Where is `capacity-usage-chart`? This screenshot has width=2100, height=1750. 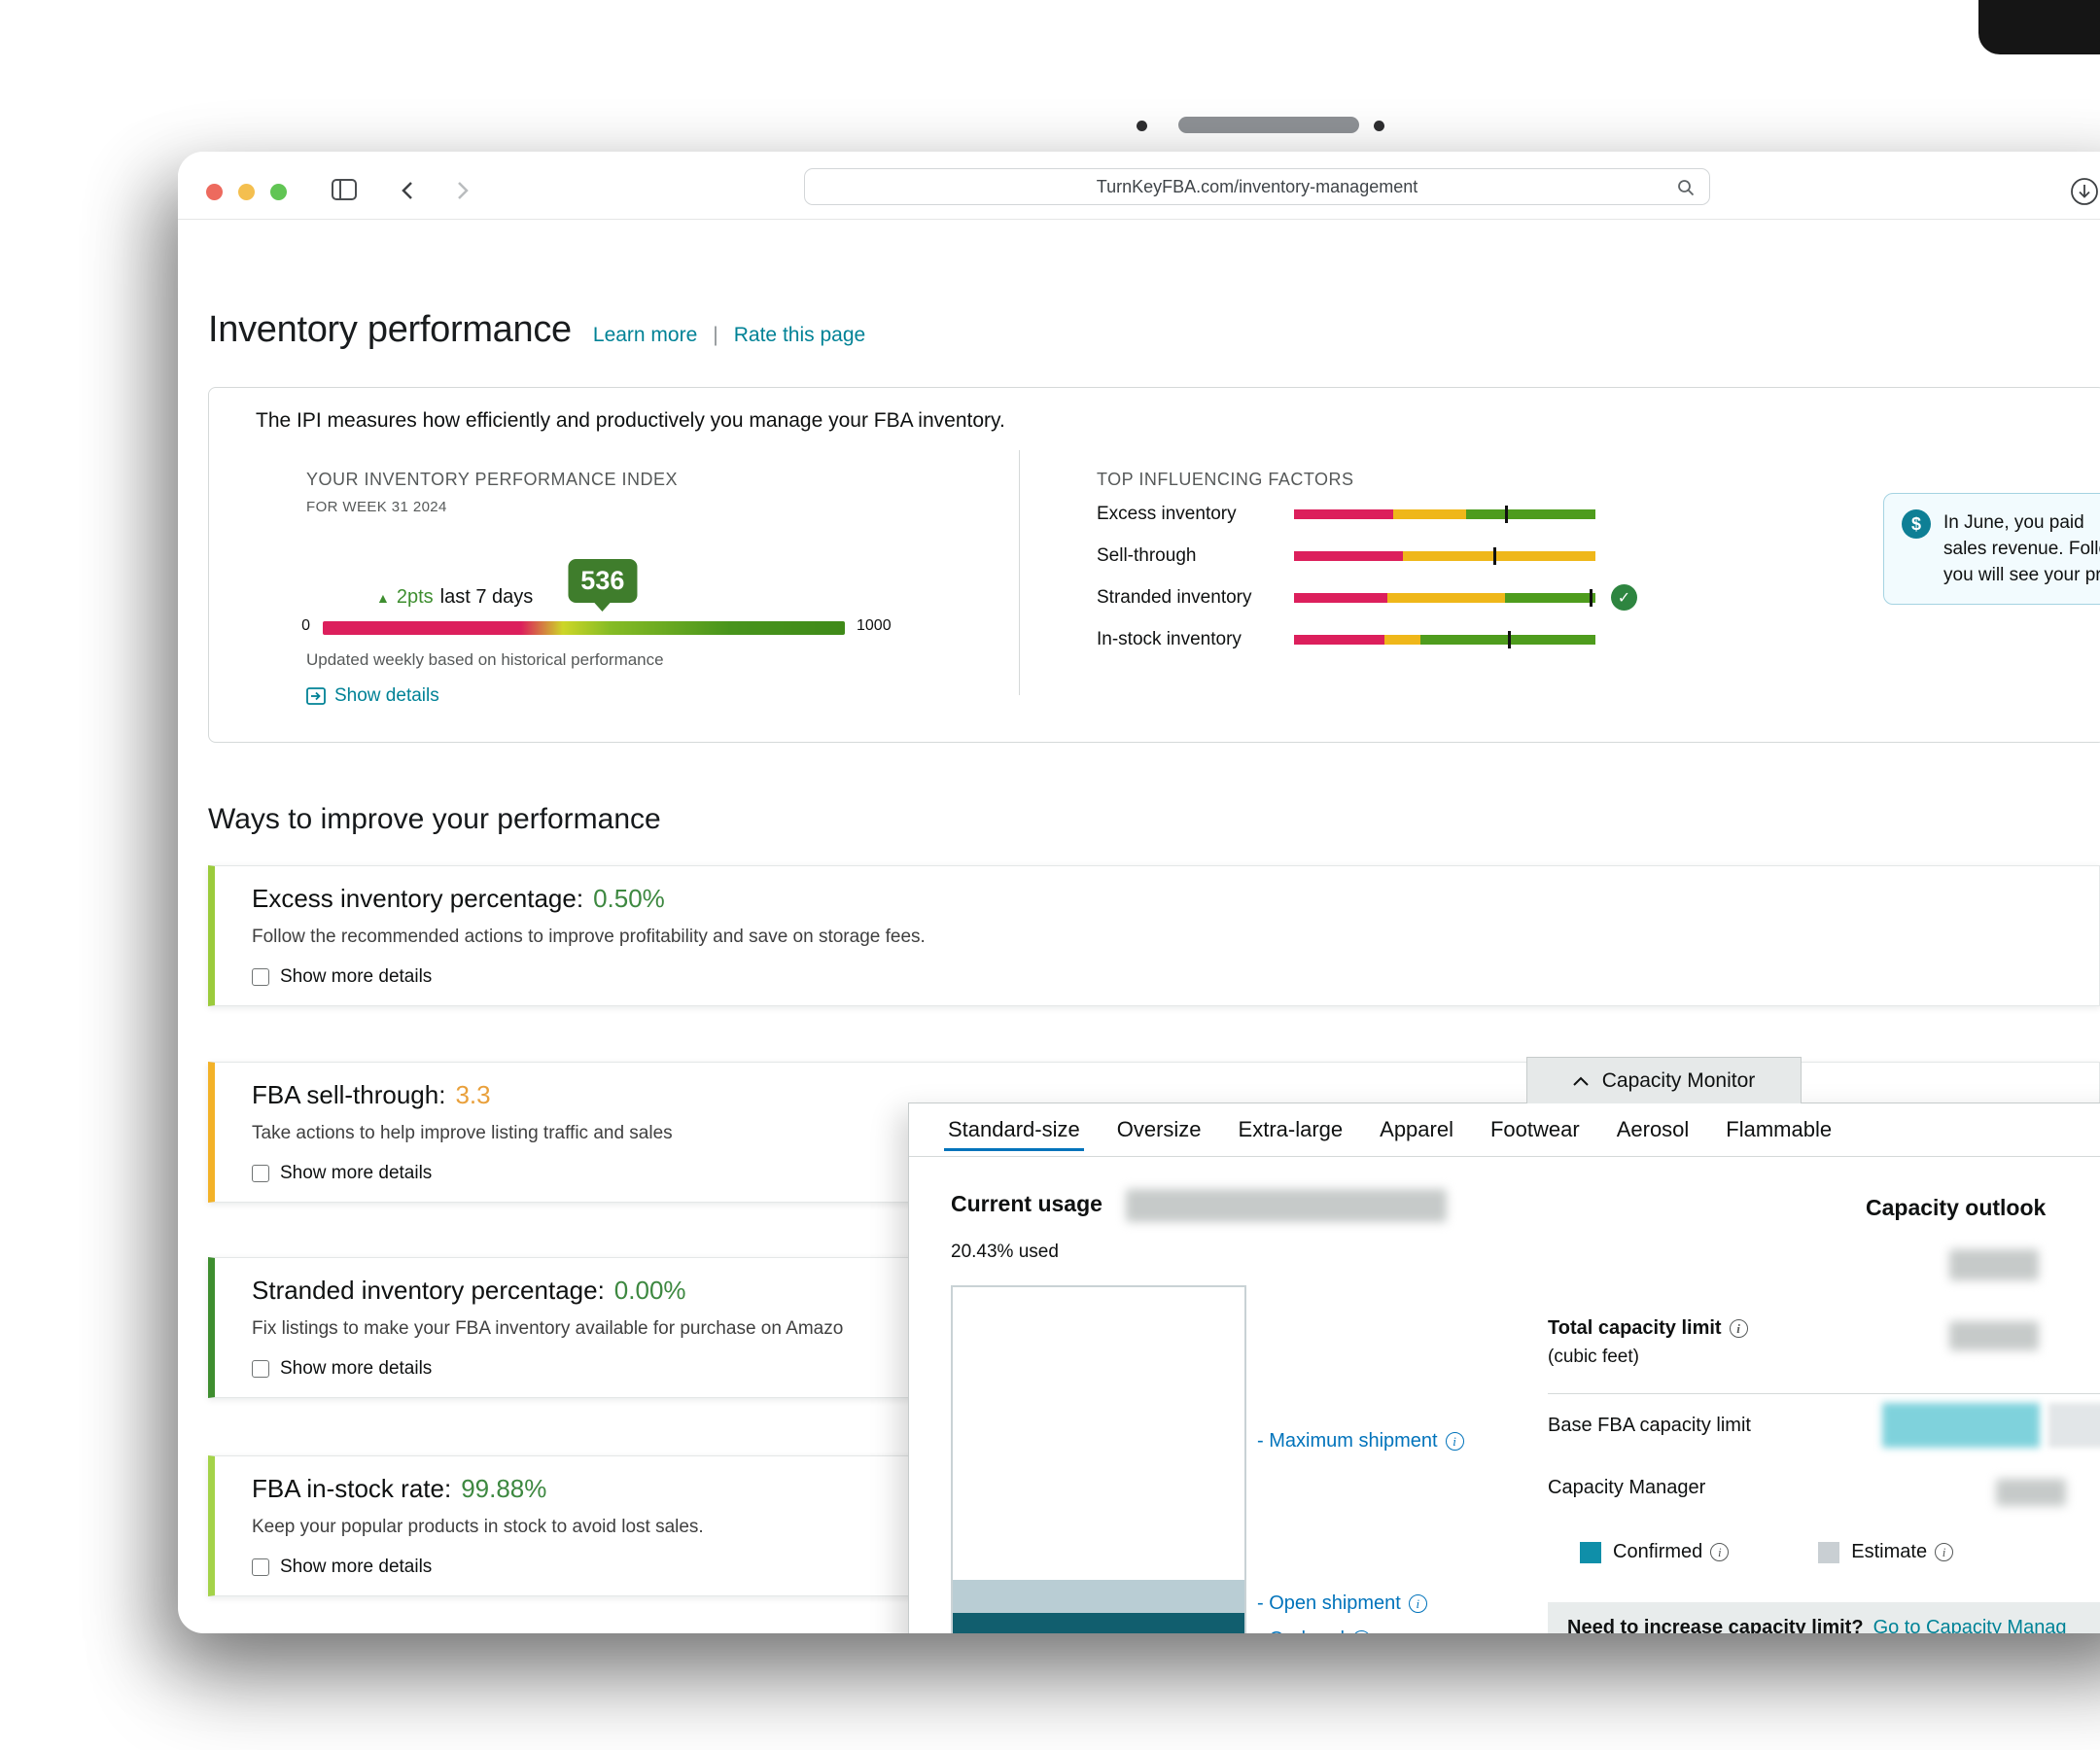 capacity-usage-chart is located at coordinates (1098, 1459).